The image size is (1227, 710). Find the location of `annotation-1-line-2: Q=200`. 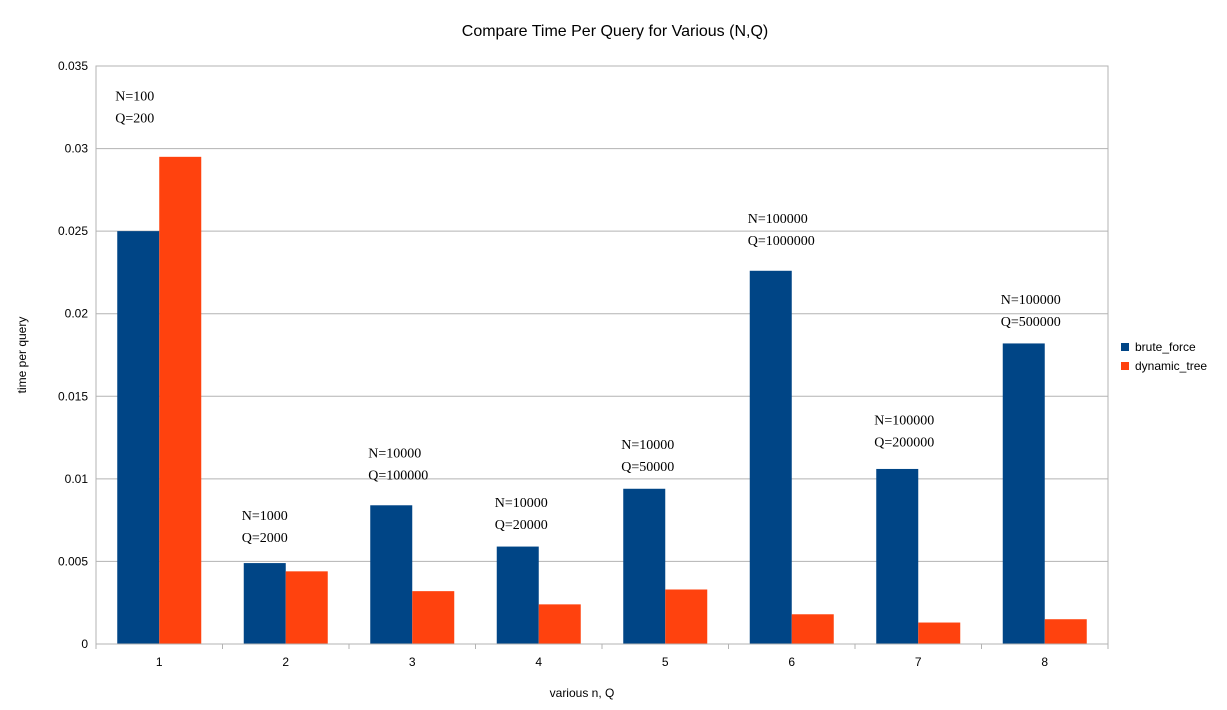

annotation-1-line-2: Q=200 is located at coordinates (134, 119).